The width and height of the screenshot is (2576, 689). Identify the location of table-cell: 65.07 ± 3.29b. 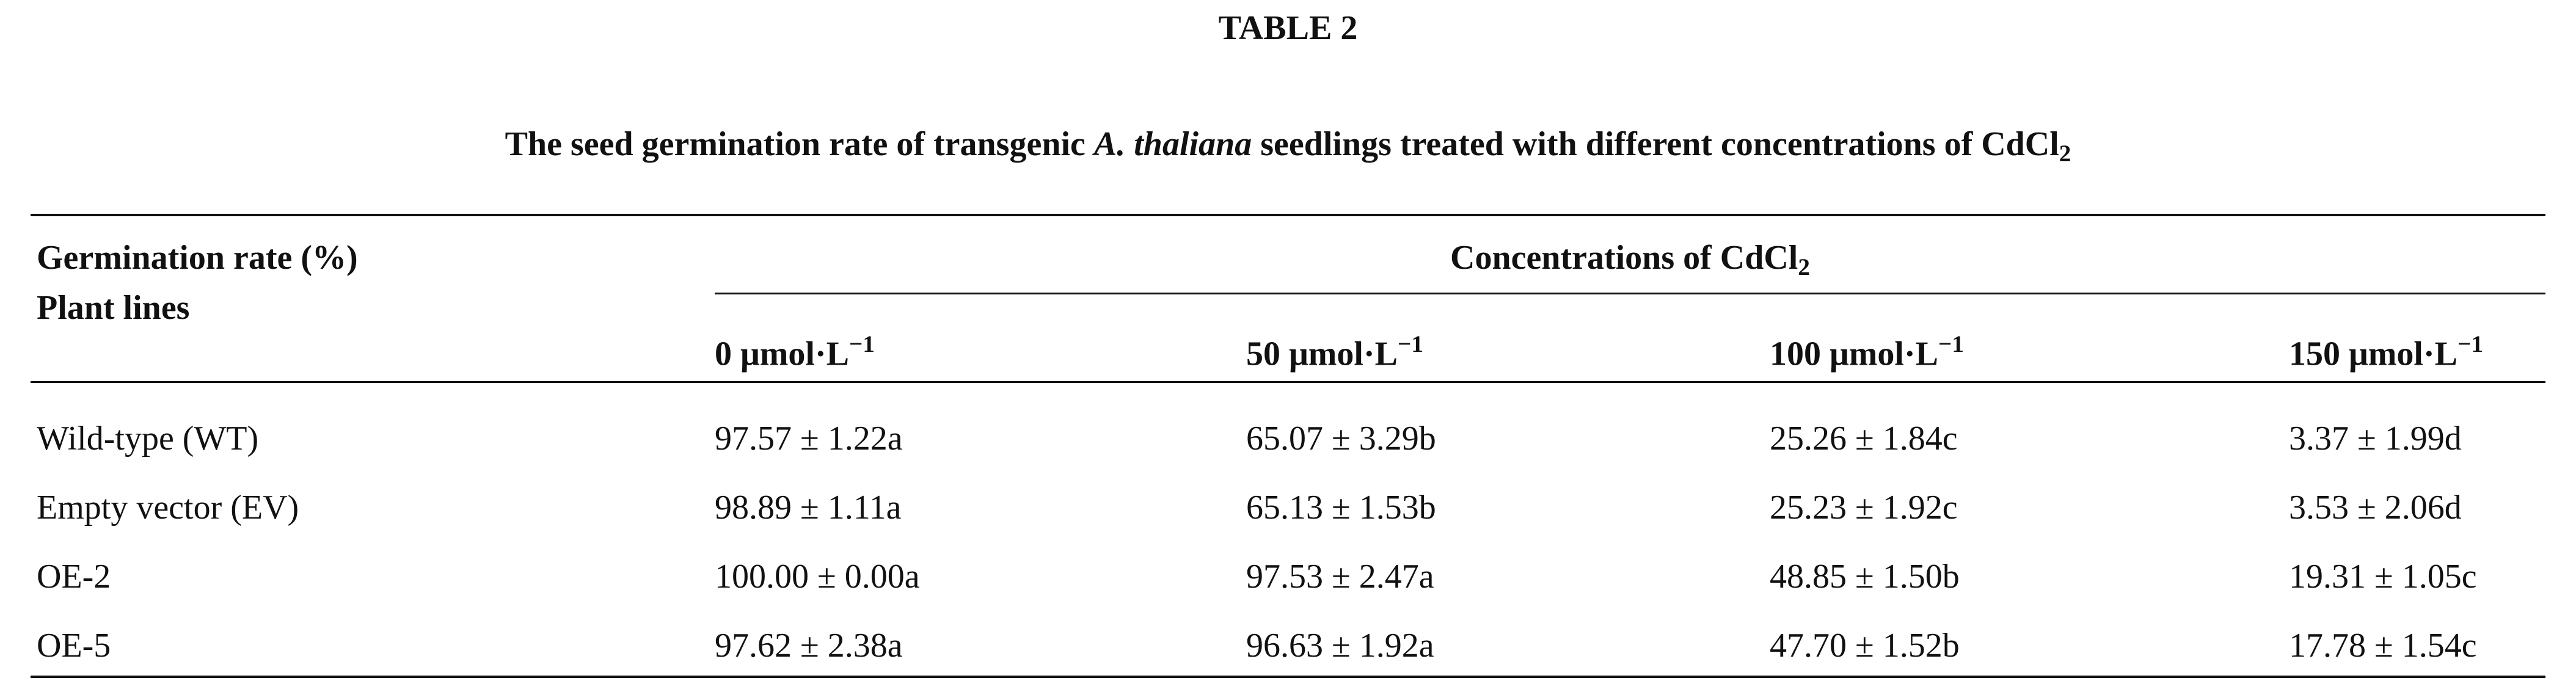
(1341, 439).